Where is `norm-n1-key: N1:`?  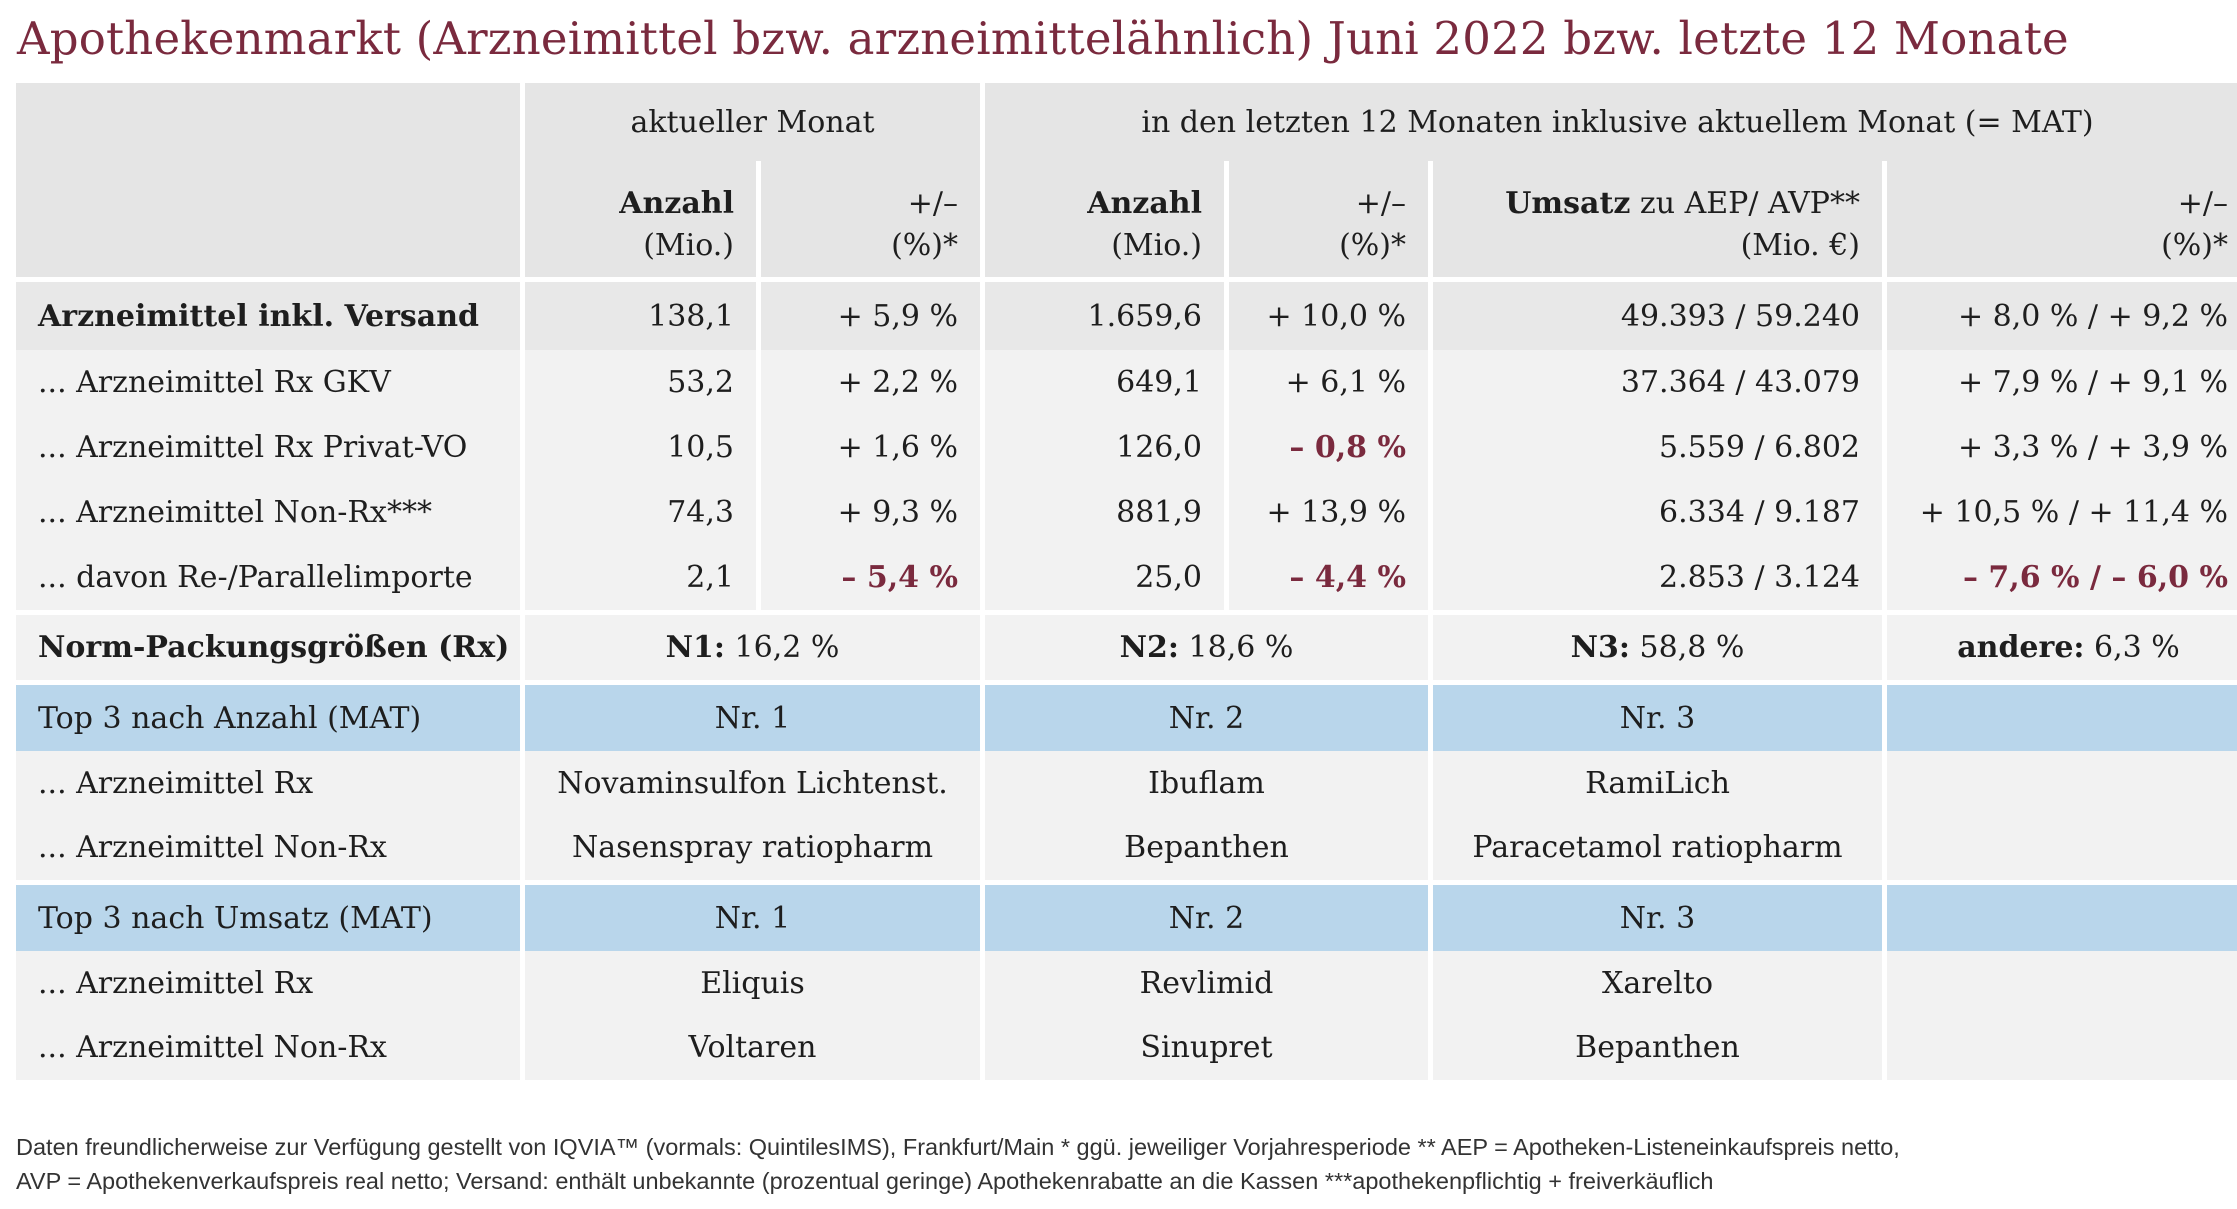
norm-n1-key: N1: is located at coordinates (695, 647).